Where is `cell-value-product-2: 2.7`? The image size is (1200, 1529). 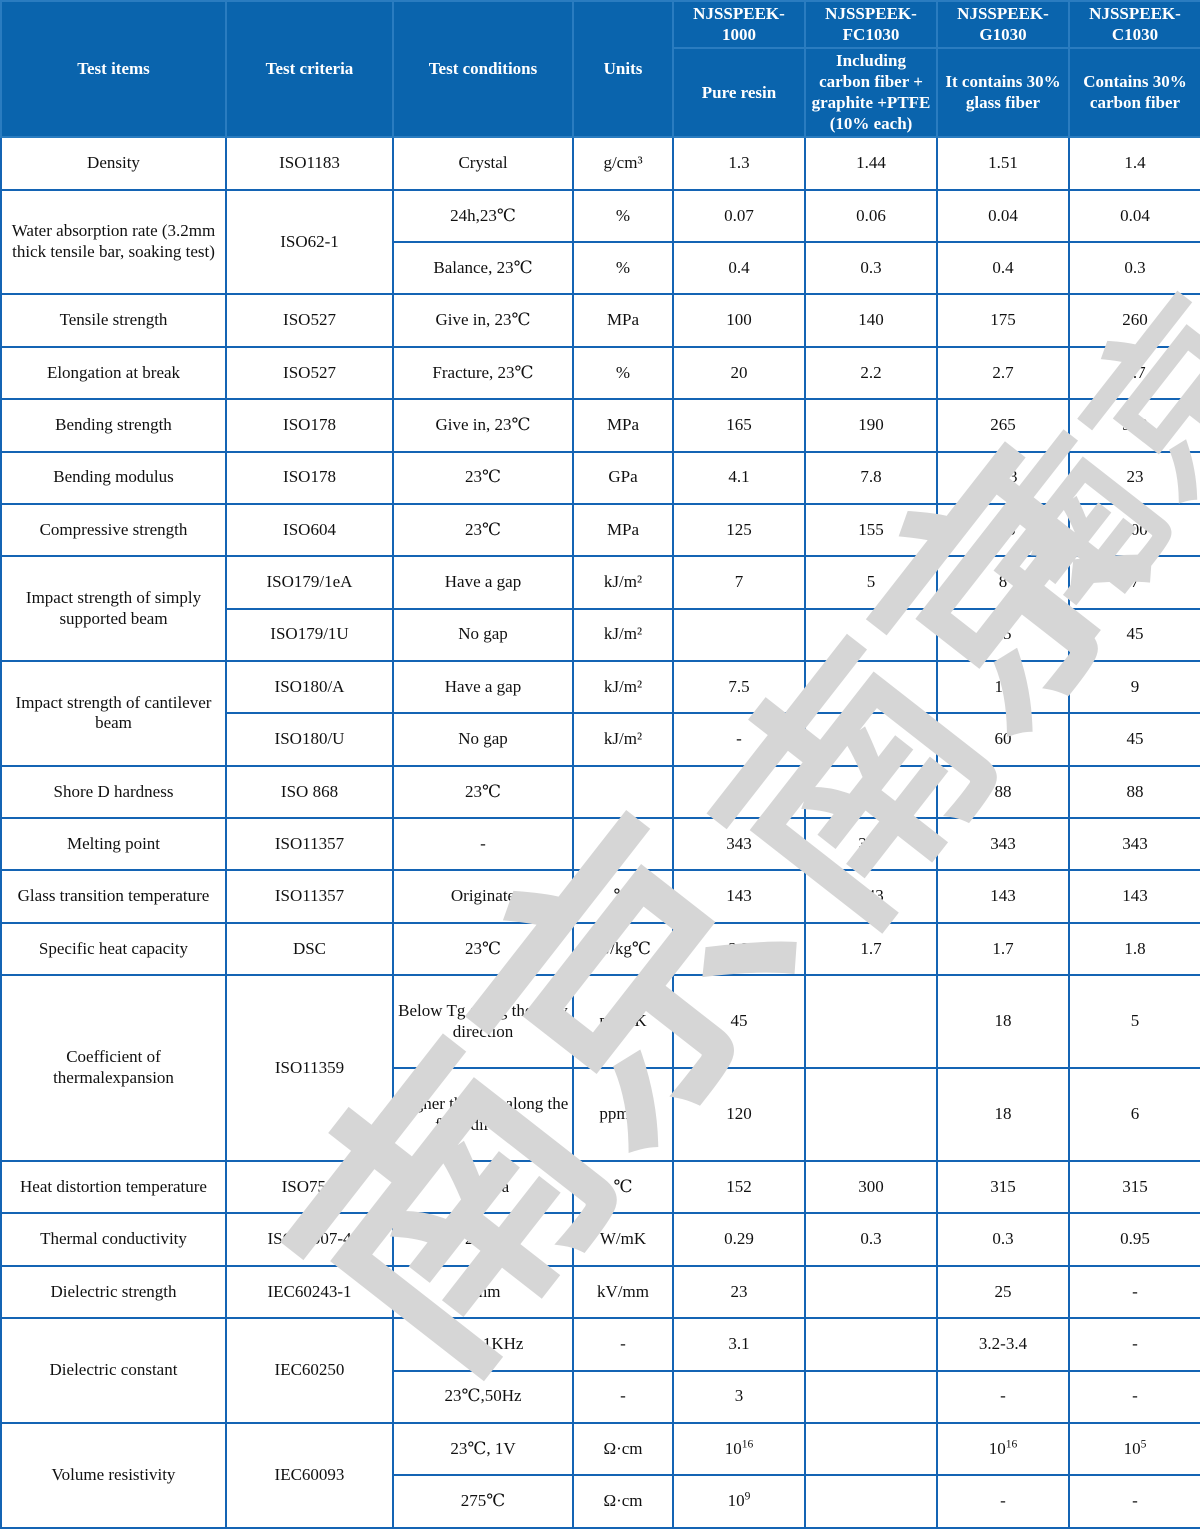 cell-value-product-2: 2.7 is located at coordinates (1003, 373).